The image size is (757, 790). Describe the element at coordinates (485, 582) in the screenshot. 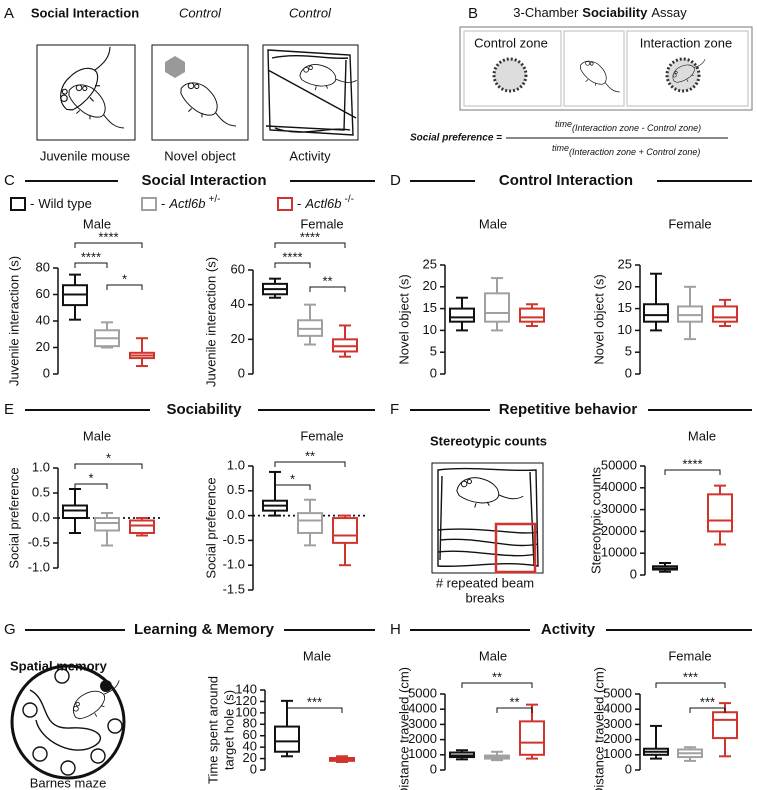

I see `caption: # repeated beam` at that location.